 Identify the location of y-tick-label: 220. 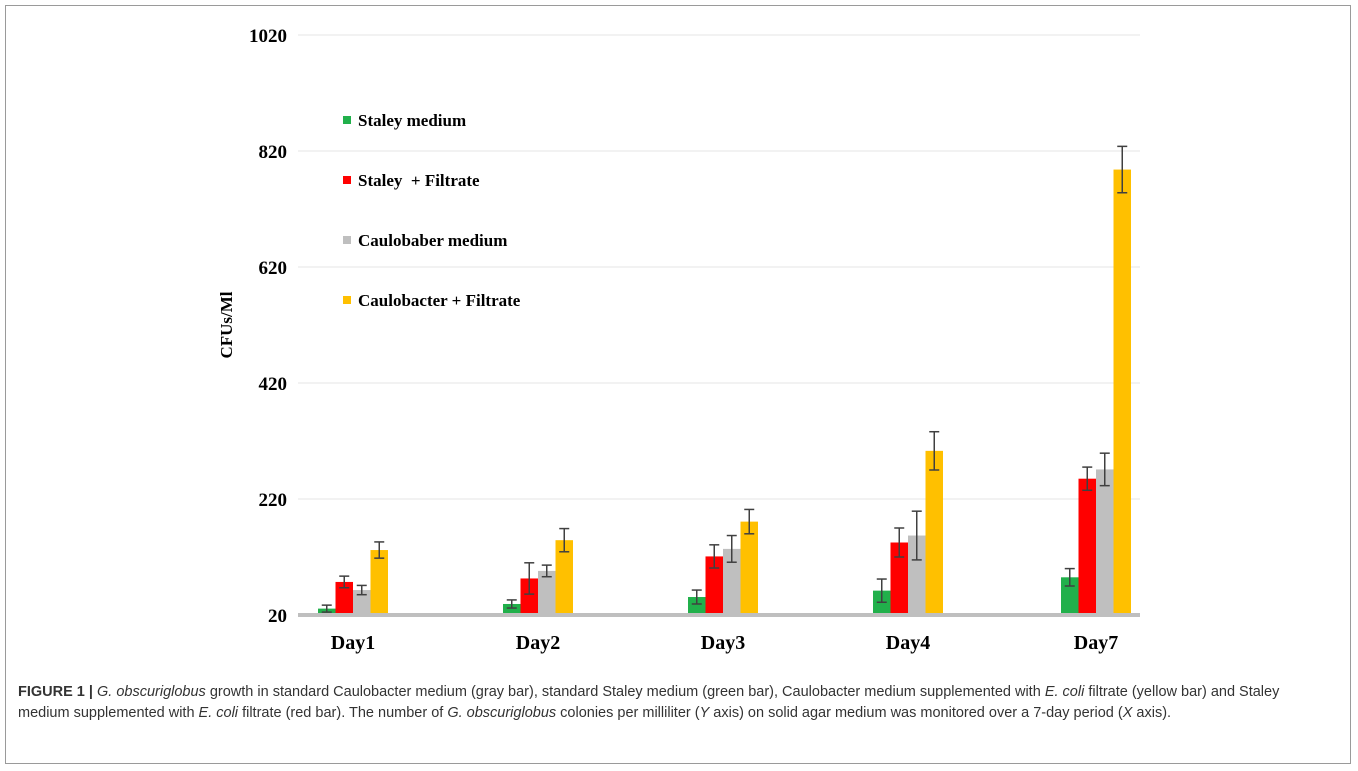
(273, 500).